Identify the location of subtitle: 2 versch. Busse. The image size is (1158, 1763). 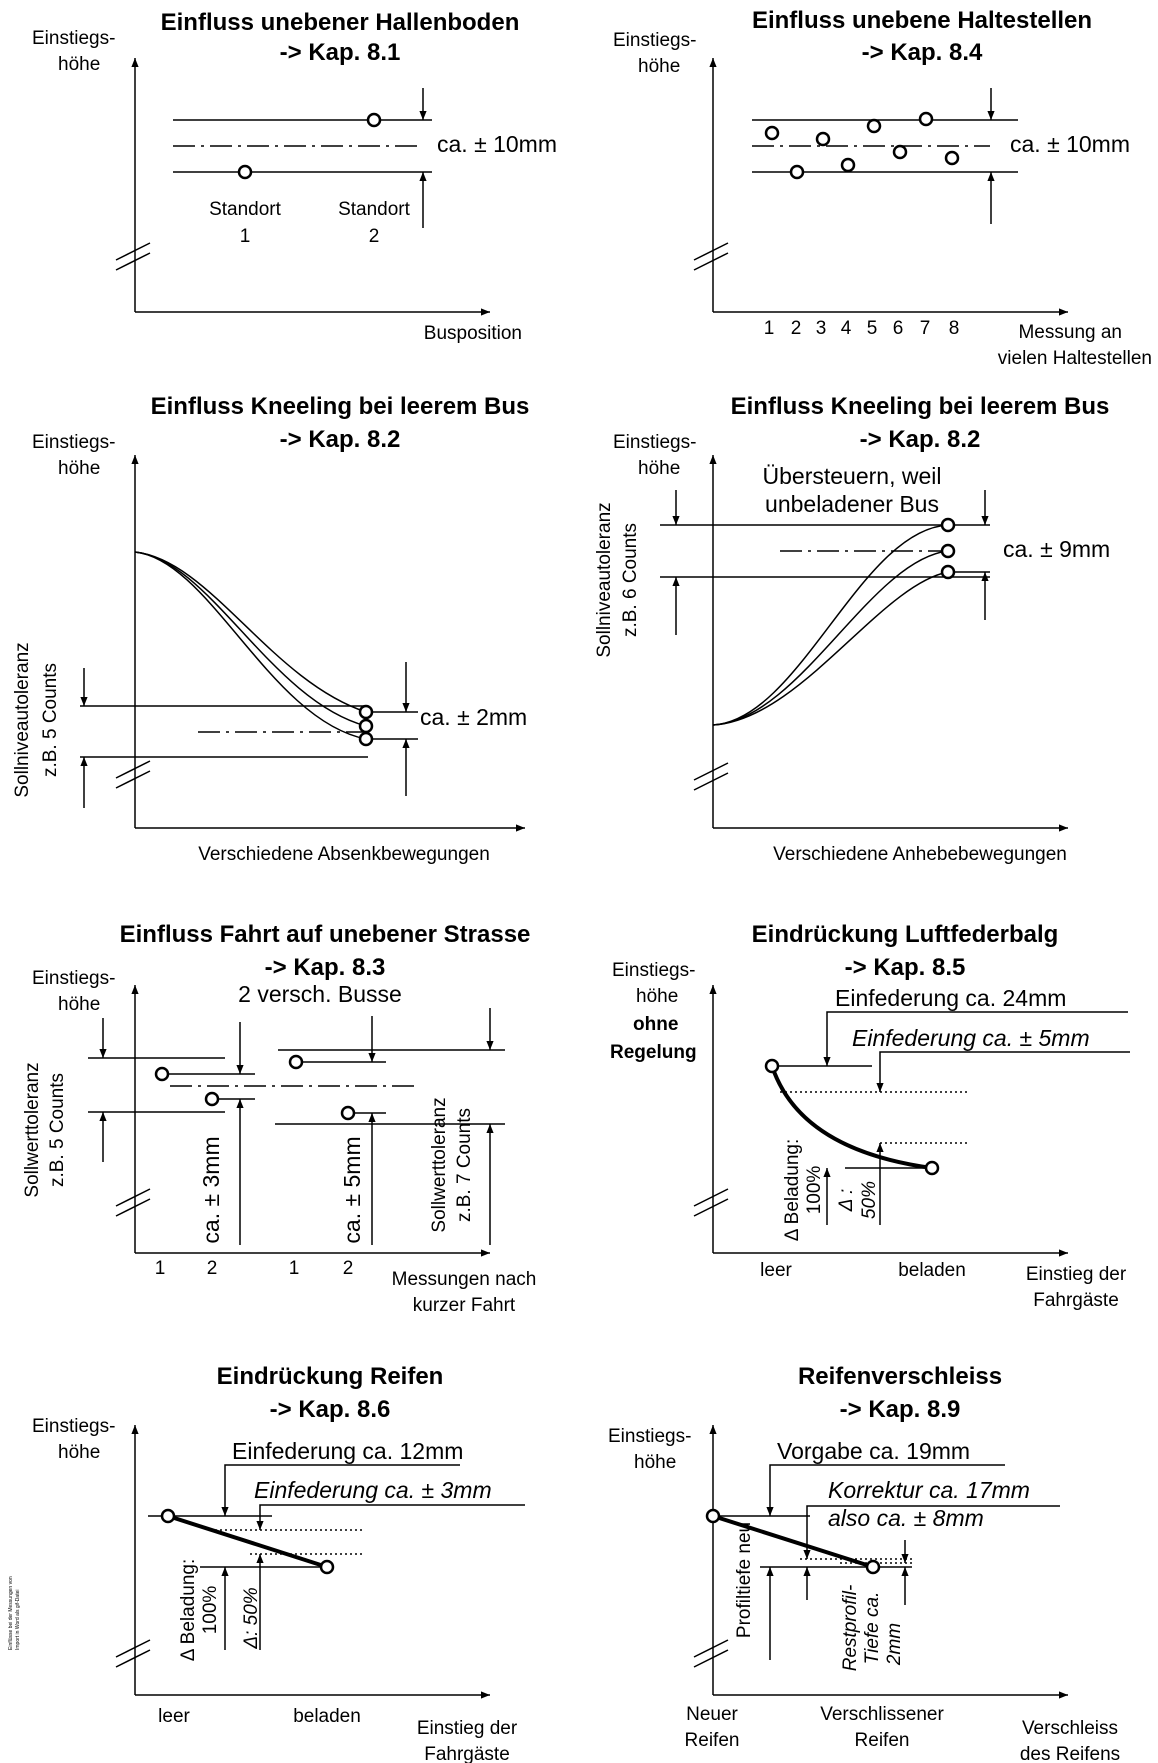
(320, 994).